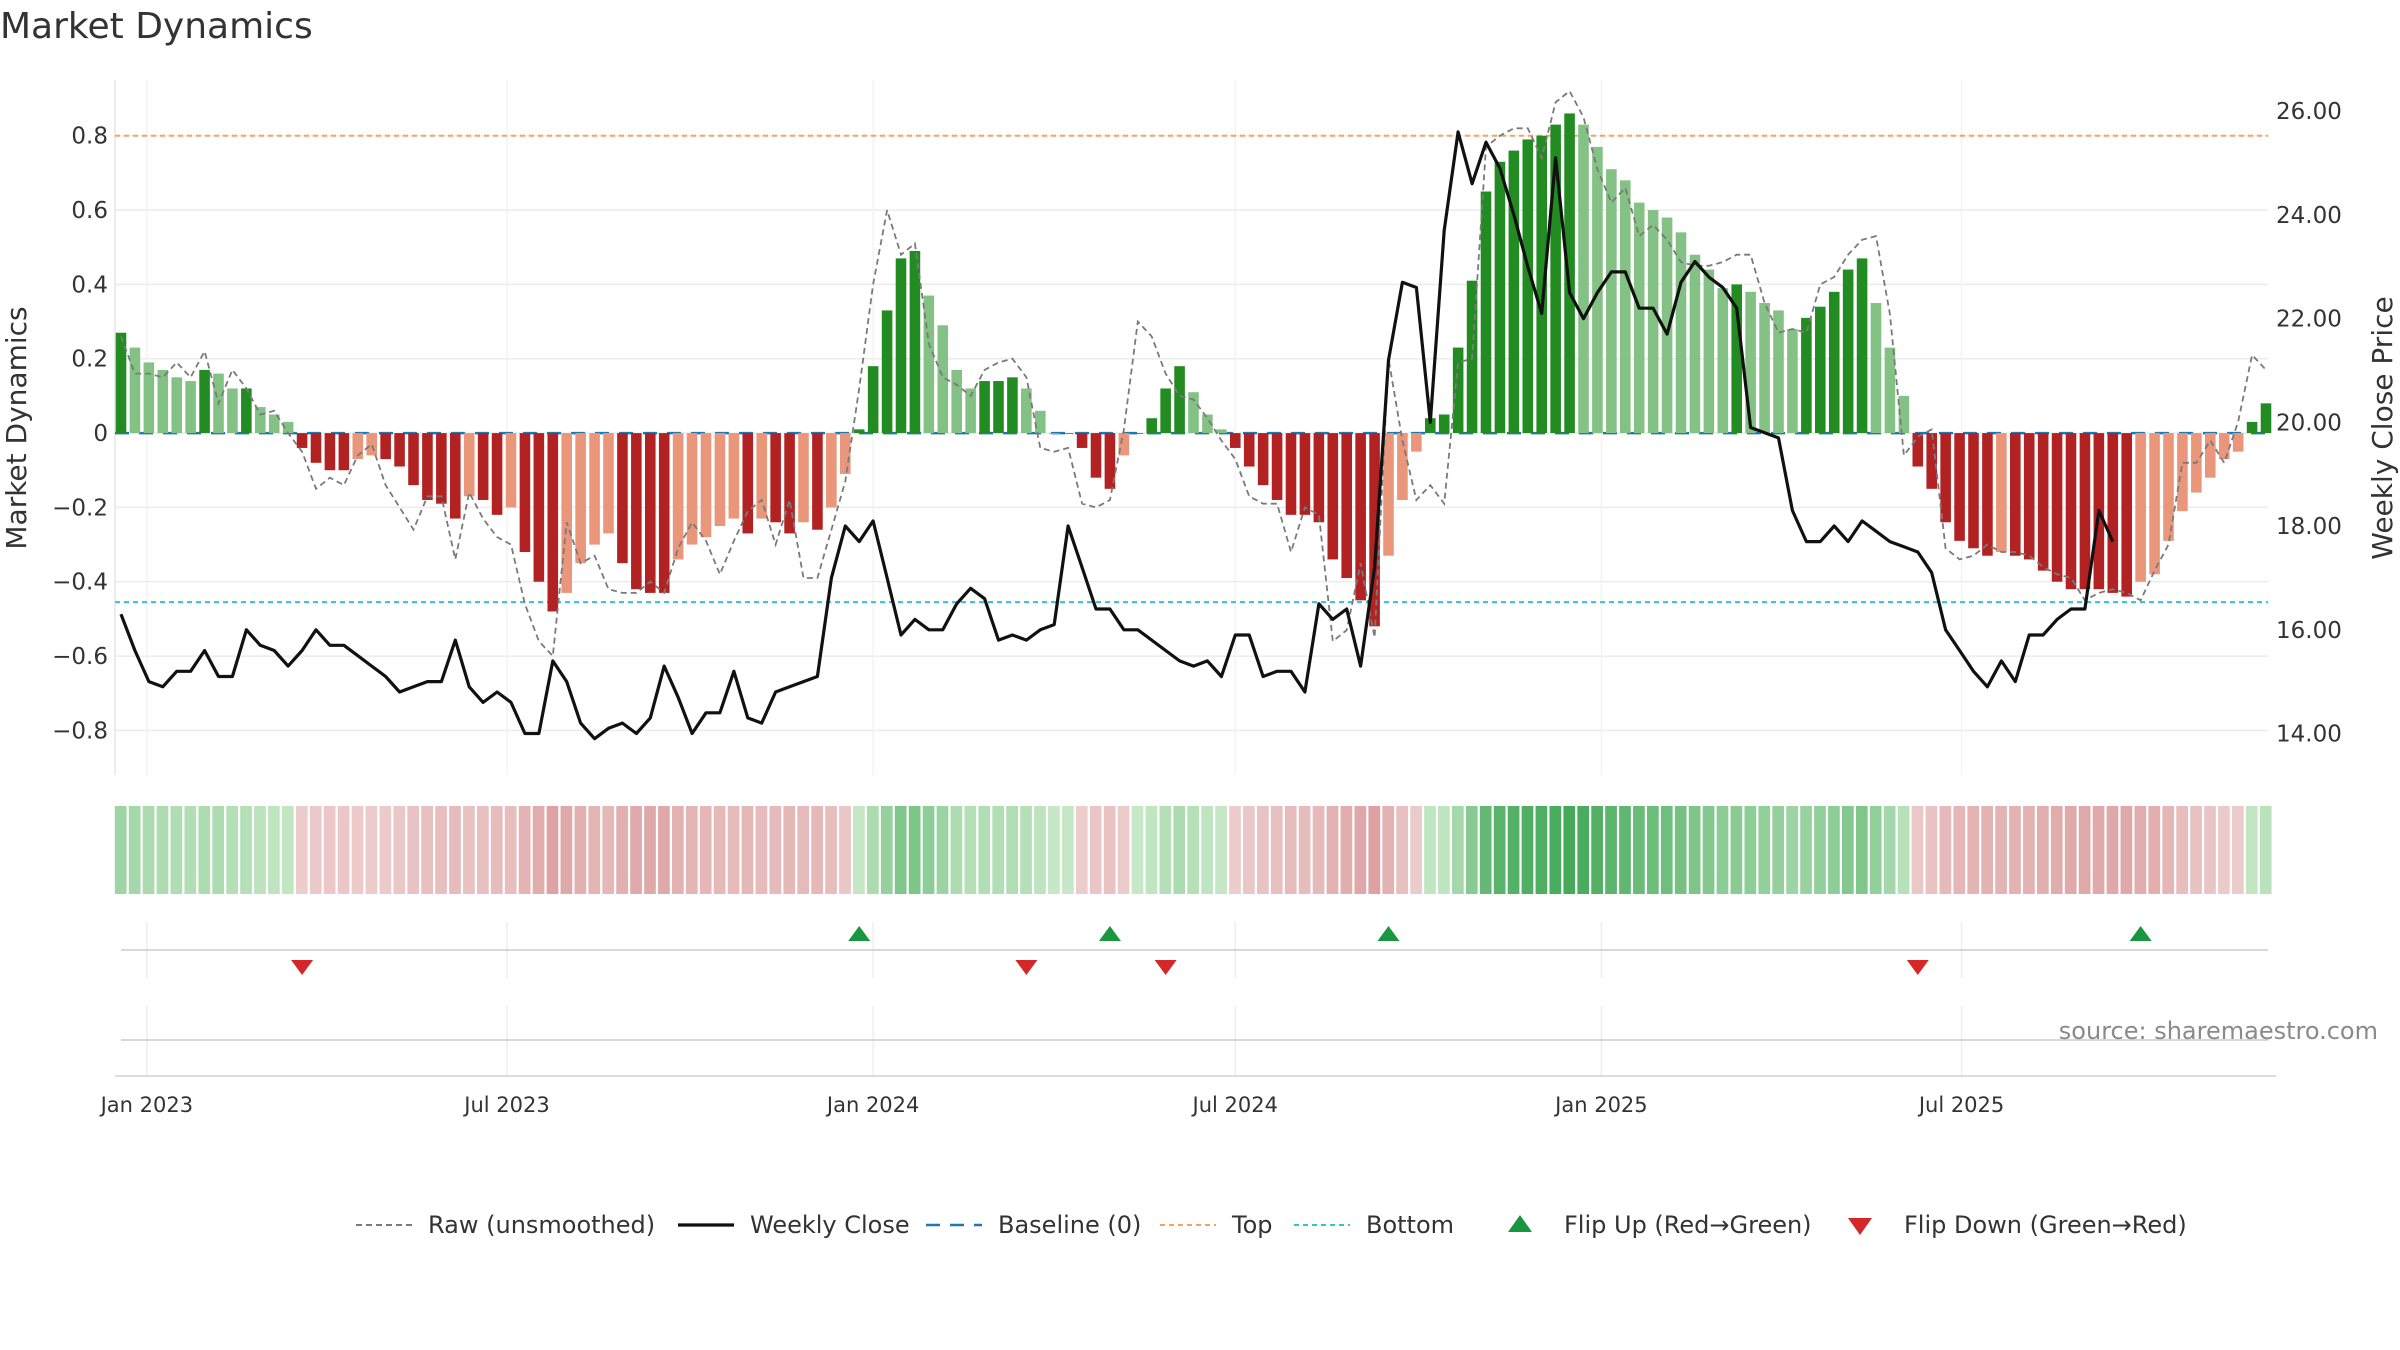 The height and width of the screenshot is (1350, 2400). Describe the element at coordinates (859, 933) in the screenshot. I see `flip-up-marker` at that location.